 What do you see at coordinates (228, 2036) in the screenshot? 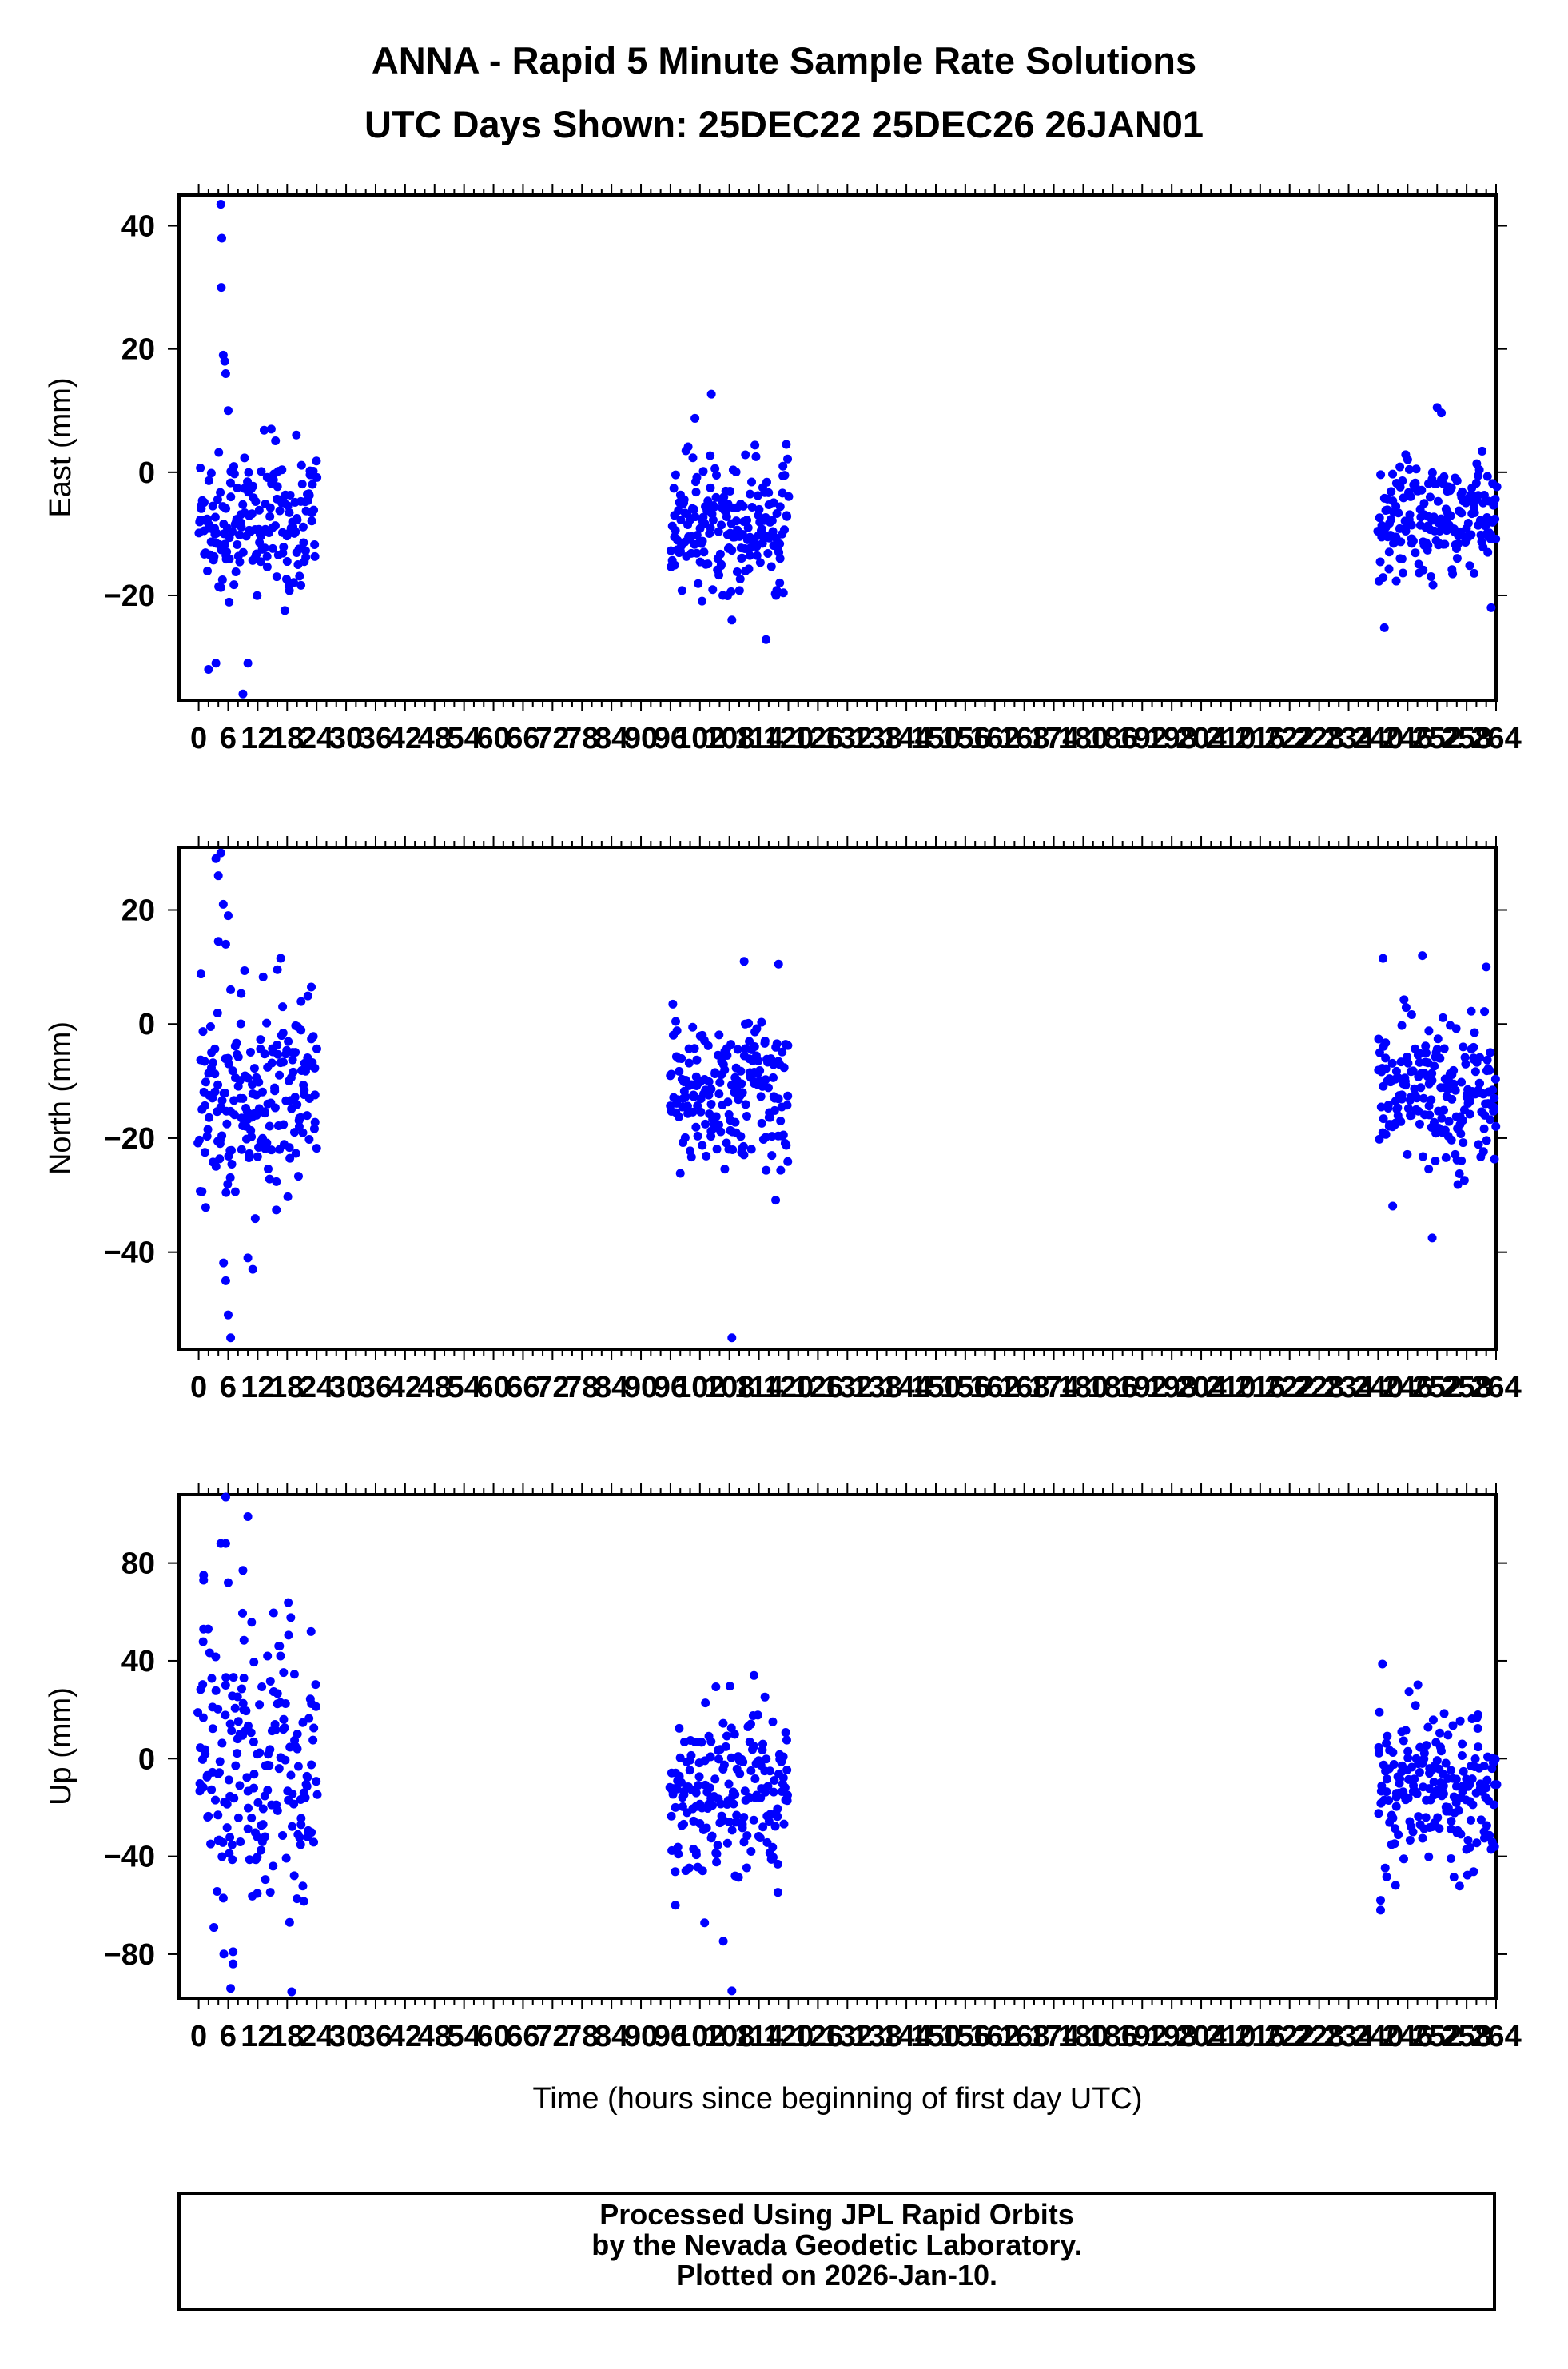
I see `x-tick-label: 6` at bounding box center [228, 2036].